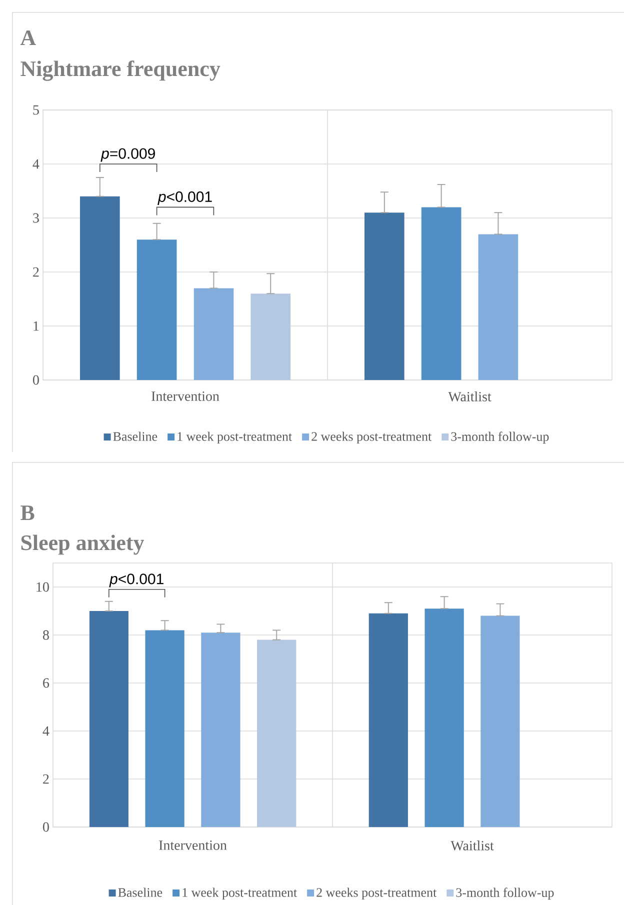 This screenshot has height=905, width=624. Describe the element at coordinates (120, 70) in the screenshot. I see `chart-subtitle: Nightmare frequency` at that location.